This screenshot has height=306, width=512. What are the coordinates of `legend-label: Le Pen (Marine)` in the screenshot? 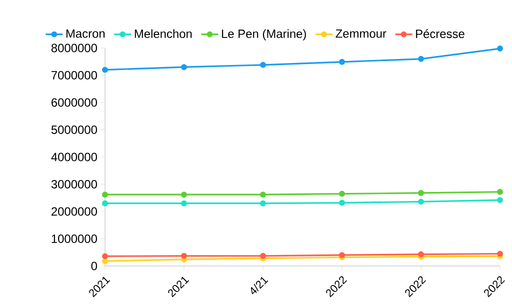 It's located at (264, 34).